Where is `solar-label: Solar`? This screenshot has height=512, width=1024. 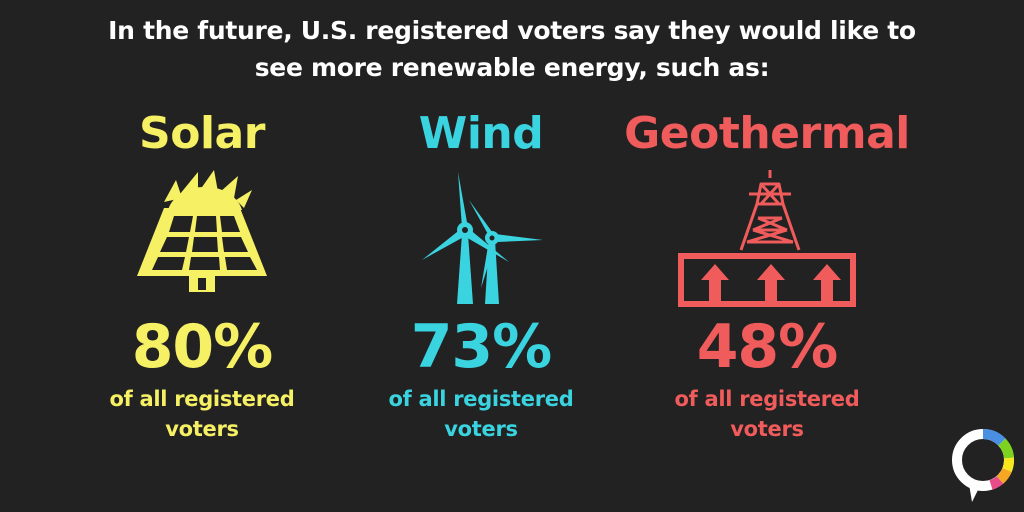 solar-label: Solar is located at coordinates (202, 133).